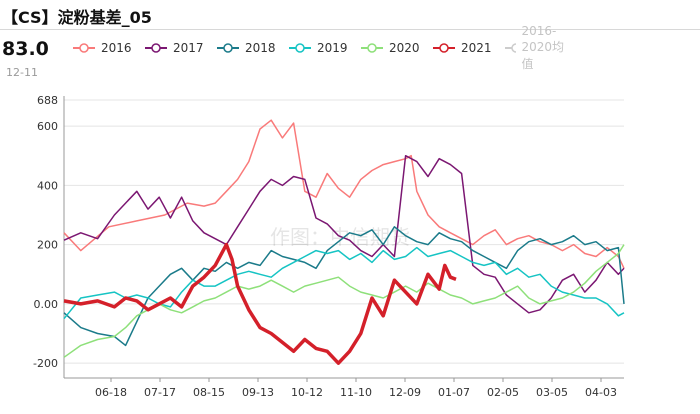 This screenshot has height=414, width=700. Describe the element at coordinates (47, 185) in the screenshot. I see `y-tick-label: 400` at that location.